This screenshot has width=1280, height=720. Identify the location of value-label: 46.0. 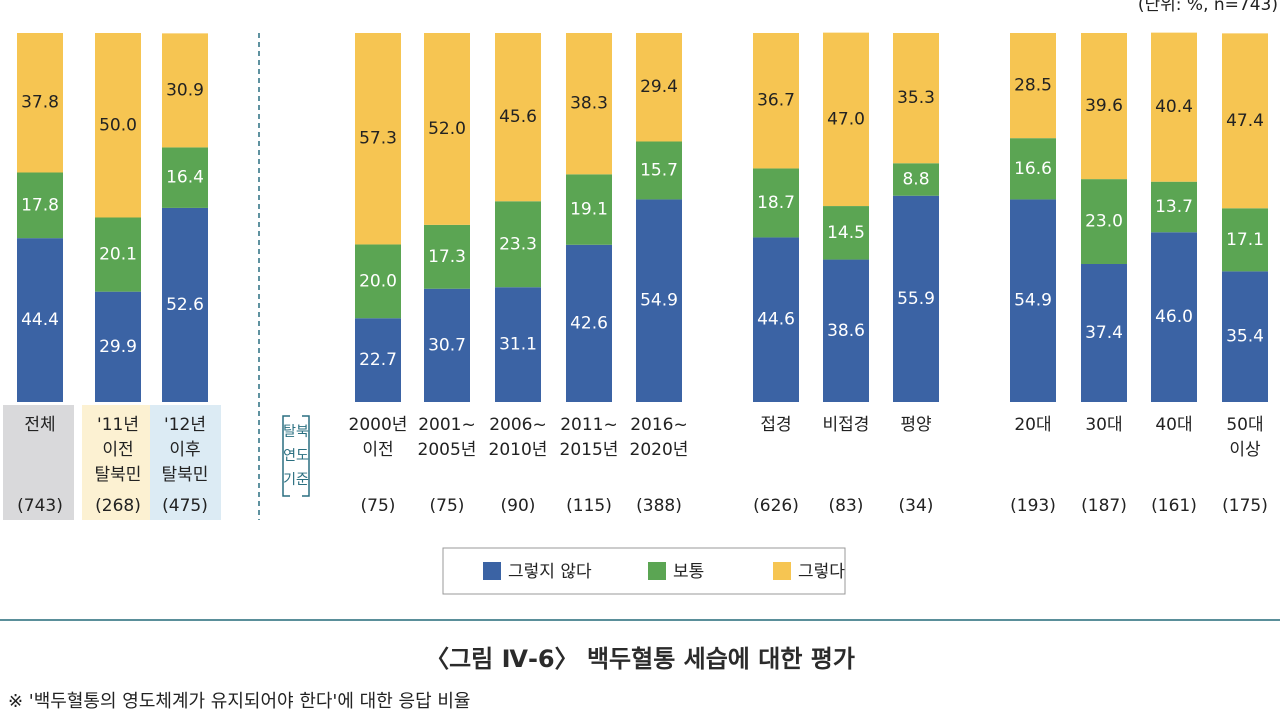
(1174, 317).